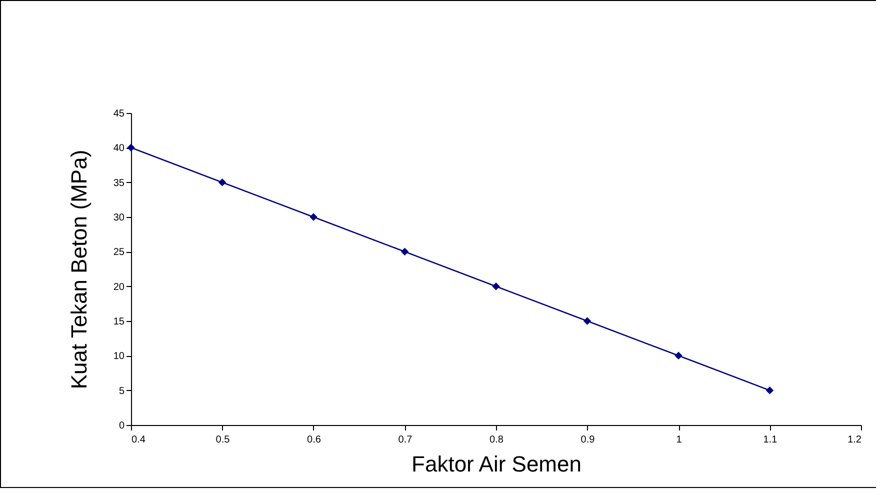 The image size is (878, 490). I want to click on y-tick-label: 10, so click(119, 356).